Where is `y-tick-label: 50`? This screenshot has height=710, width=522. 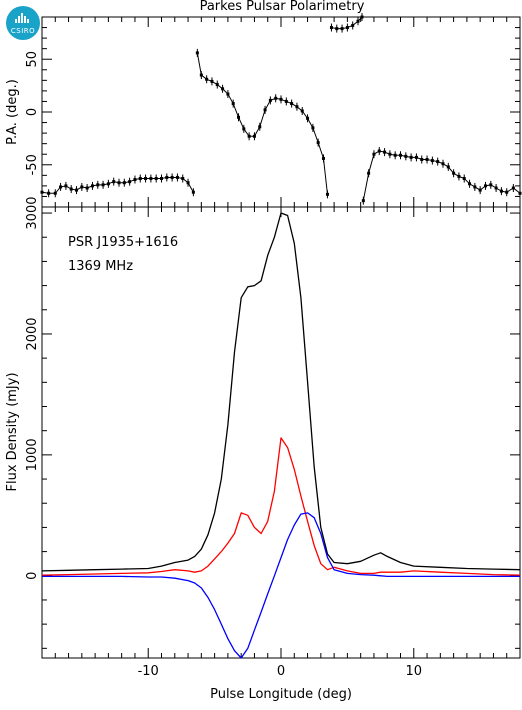
y-tick-label: 50 is located at coordinates (32, 59).